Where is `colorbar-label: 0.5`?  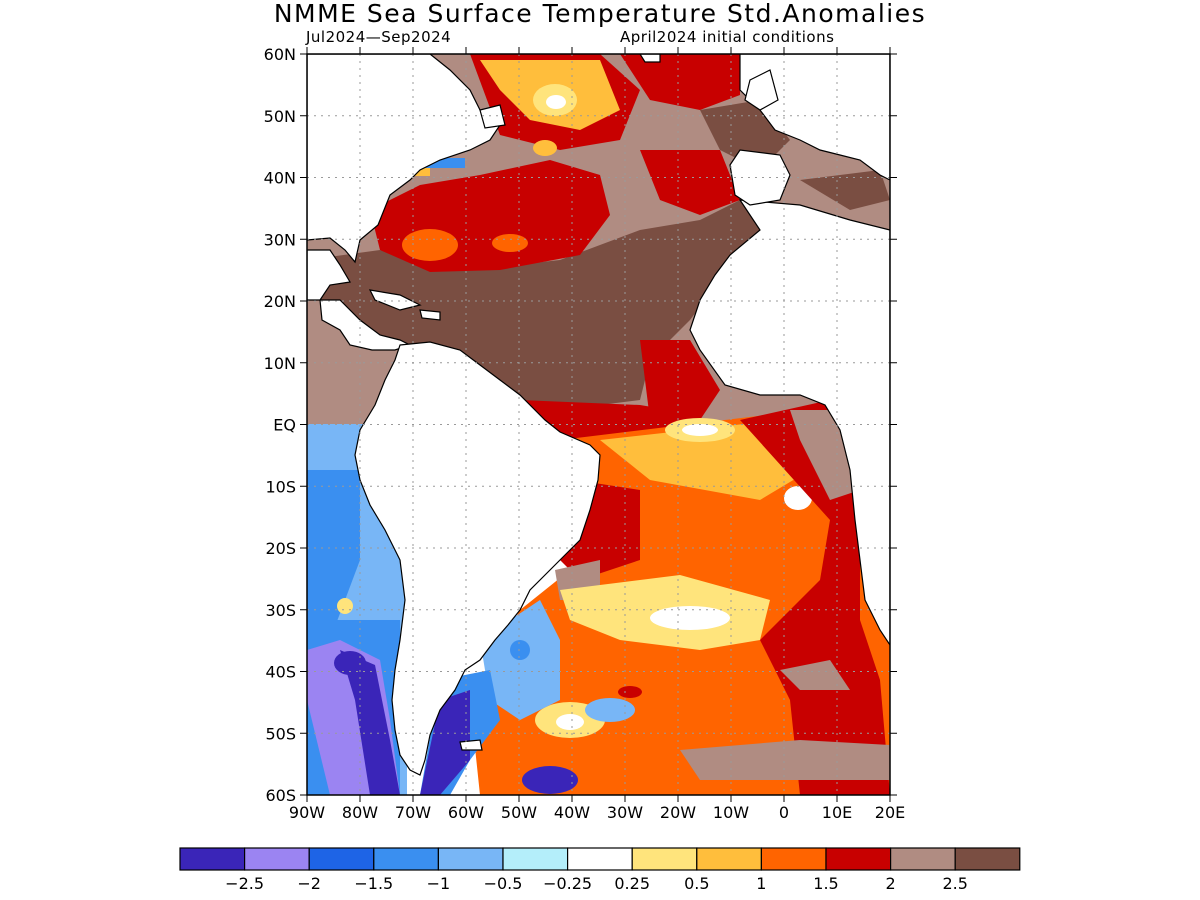
colorbar-label: 0.5 is located at coordinates (696, 883).